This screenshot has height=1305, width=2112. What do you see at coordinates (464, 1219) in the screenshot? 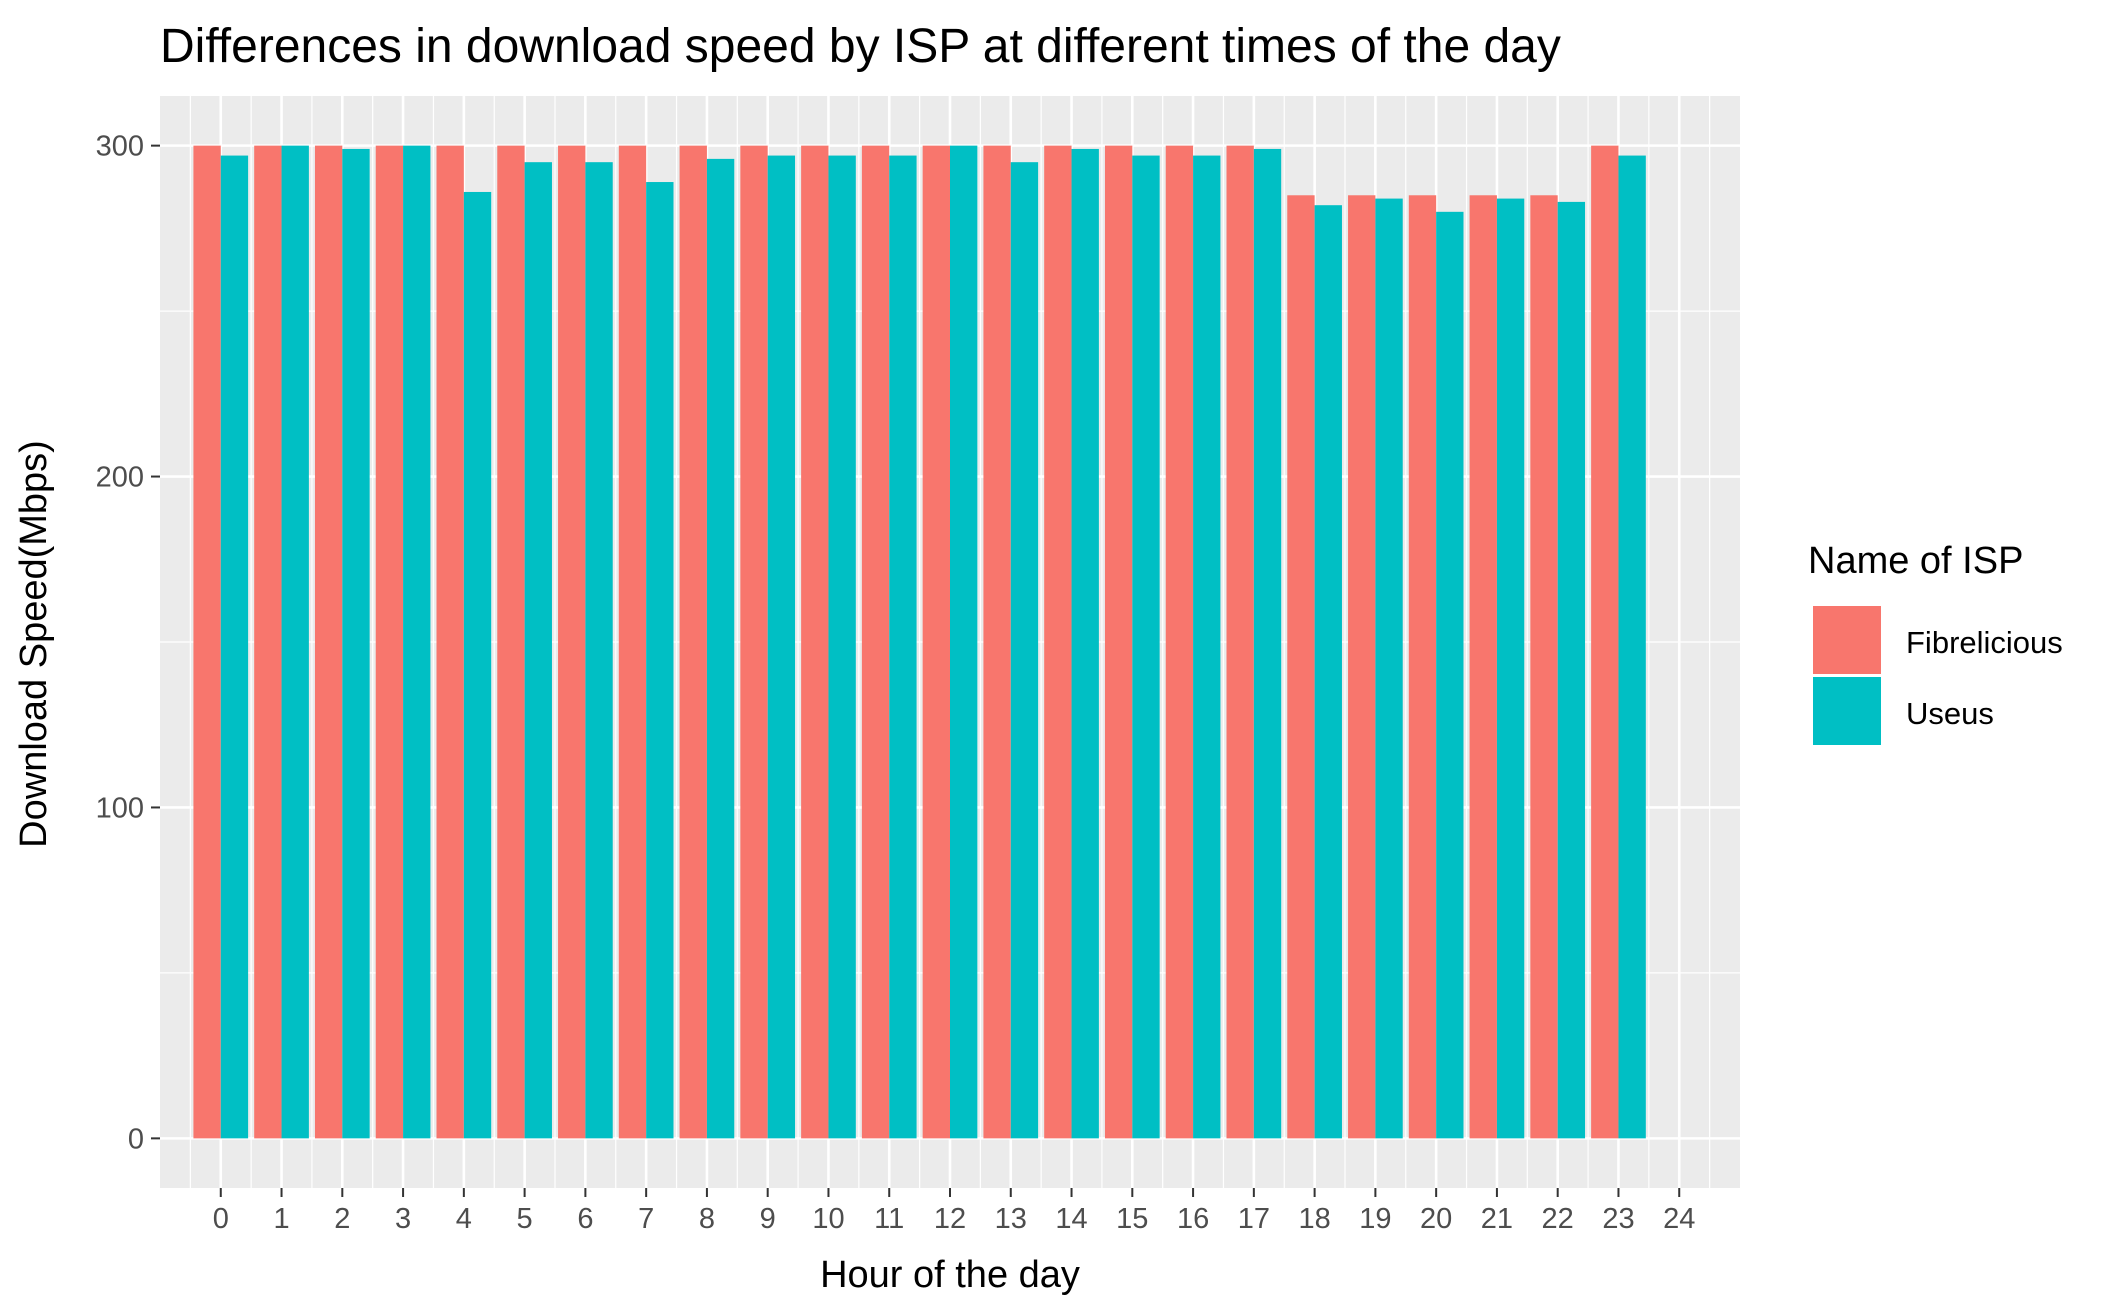
I see `x-tick-label: 4` at bounding box center [464, 1219].